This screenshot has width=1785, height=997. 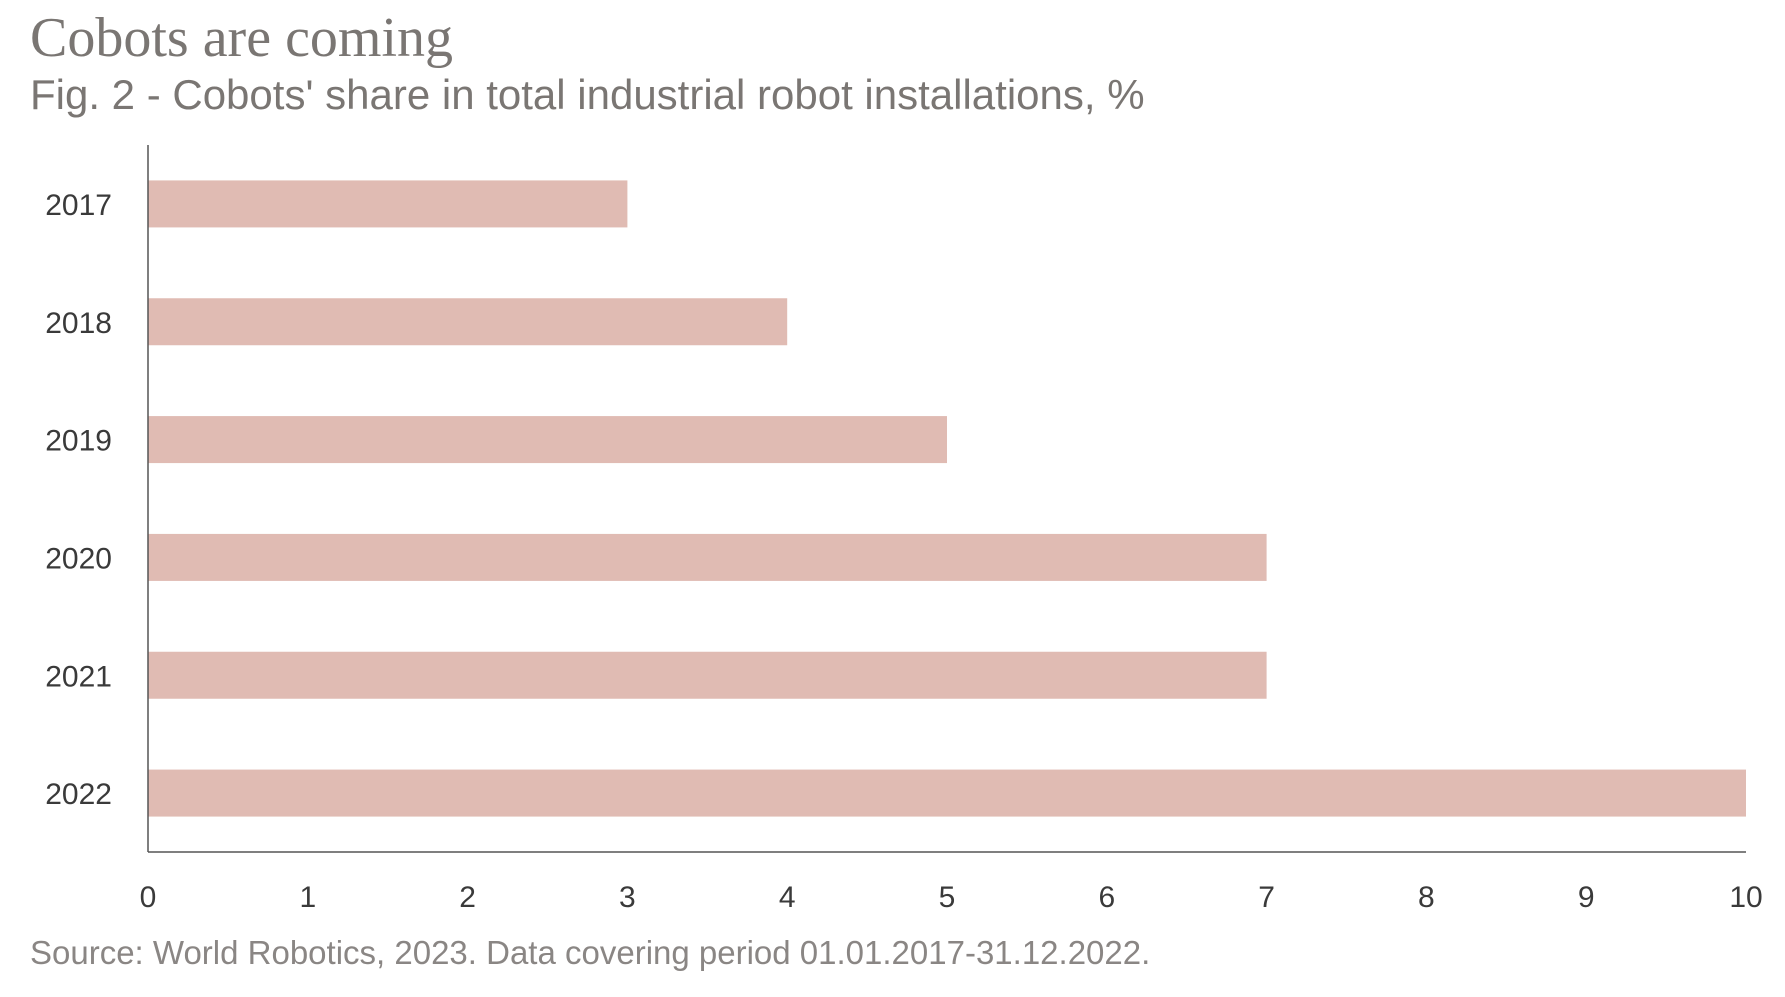 What do you see at coordinates (947, 897) in the screenshot?
I see `x-tick-label-5: 5` at bounding box center [947, 897].